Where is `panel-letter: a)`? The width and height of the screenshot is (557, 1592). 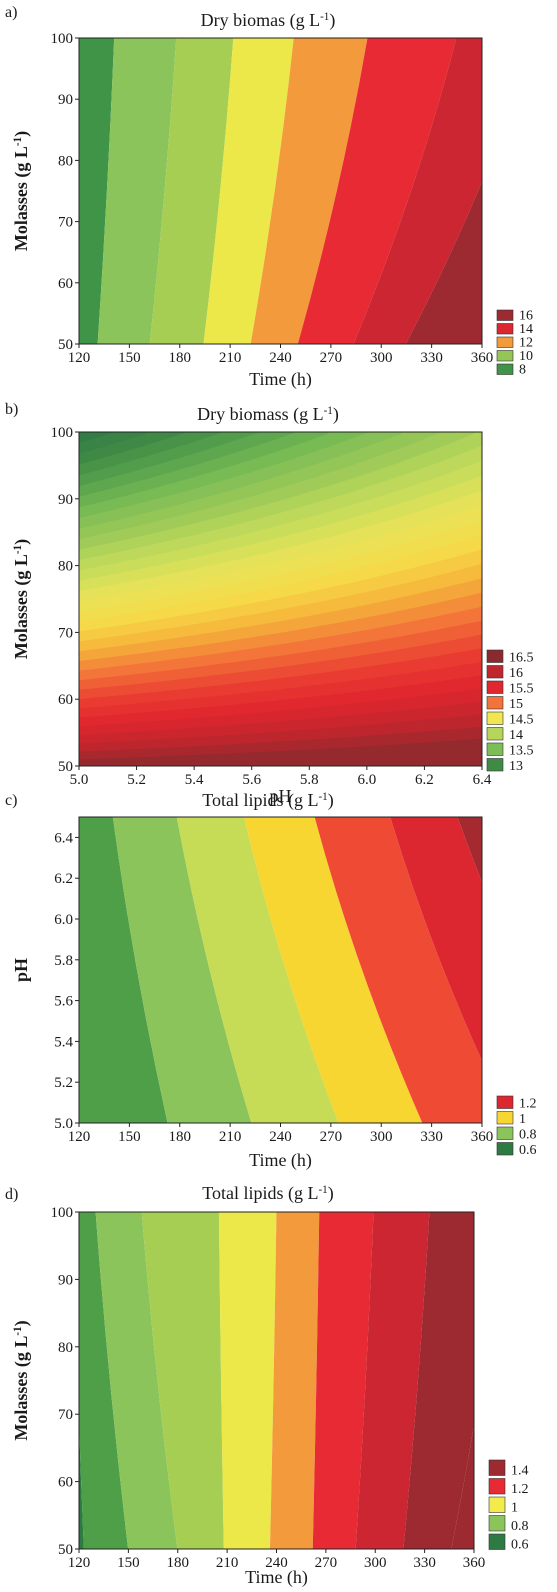
panel-letter: a) is located at coordinates (11, 12).